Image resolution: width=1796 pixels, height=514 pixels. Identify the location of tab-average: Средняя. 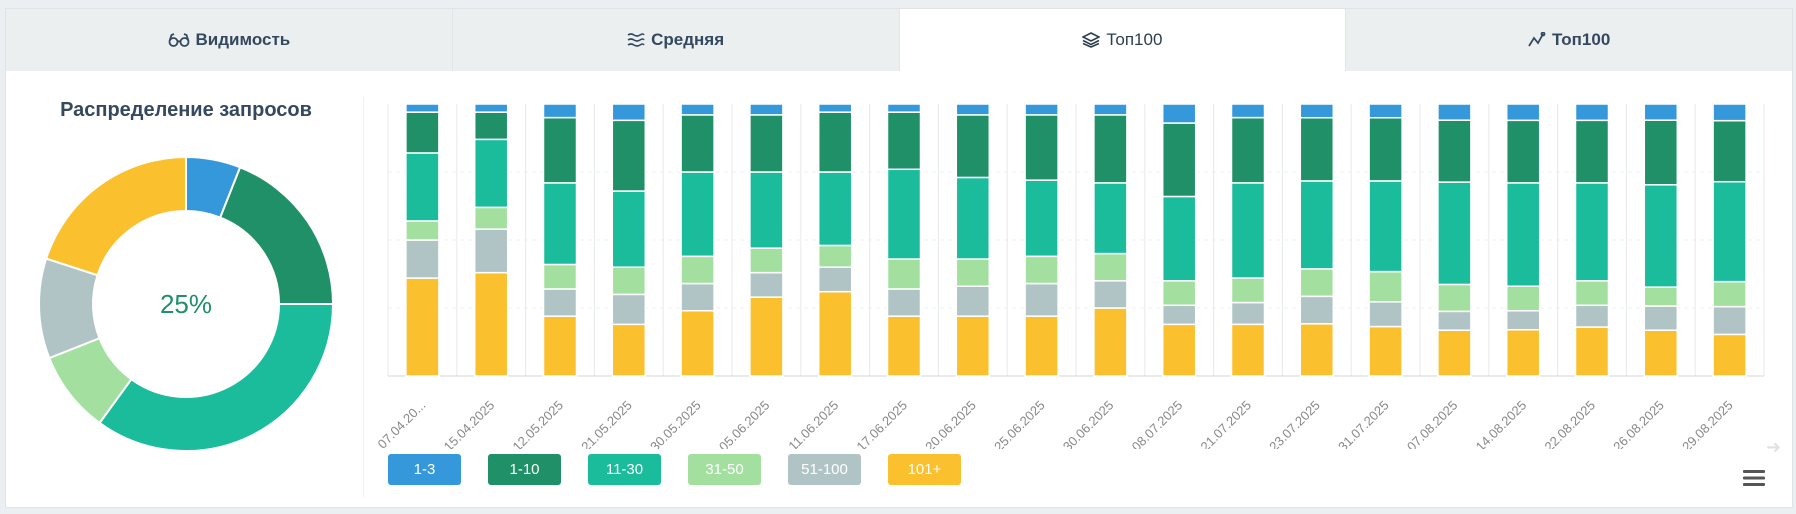
(676, 40).